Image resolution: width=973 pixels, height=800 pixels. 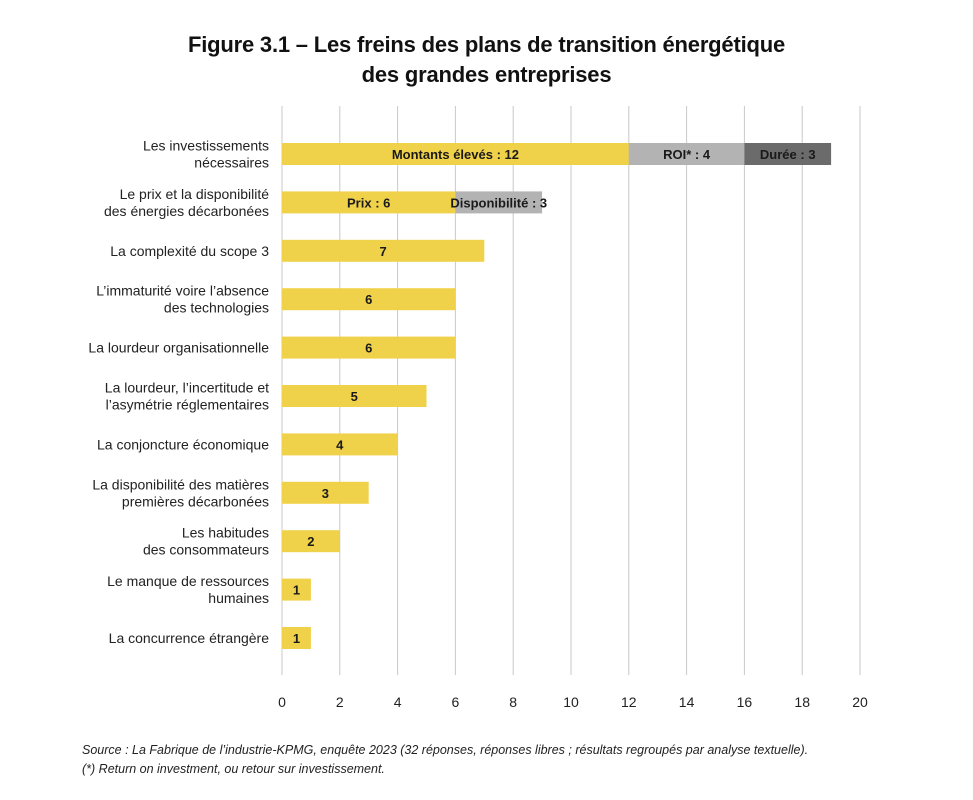 I want to click on x-tick-label: 20, so click(x=860, y=702).